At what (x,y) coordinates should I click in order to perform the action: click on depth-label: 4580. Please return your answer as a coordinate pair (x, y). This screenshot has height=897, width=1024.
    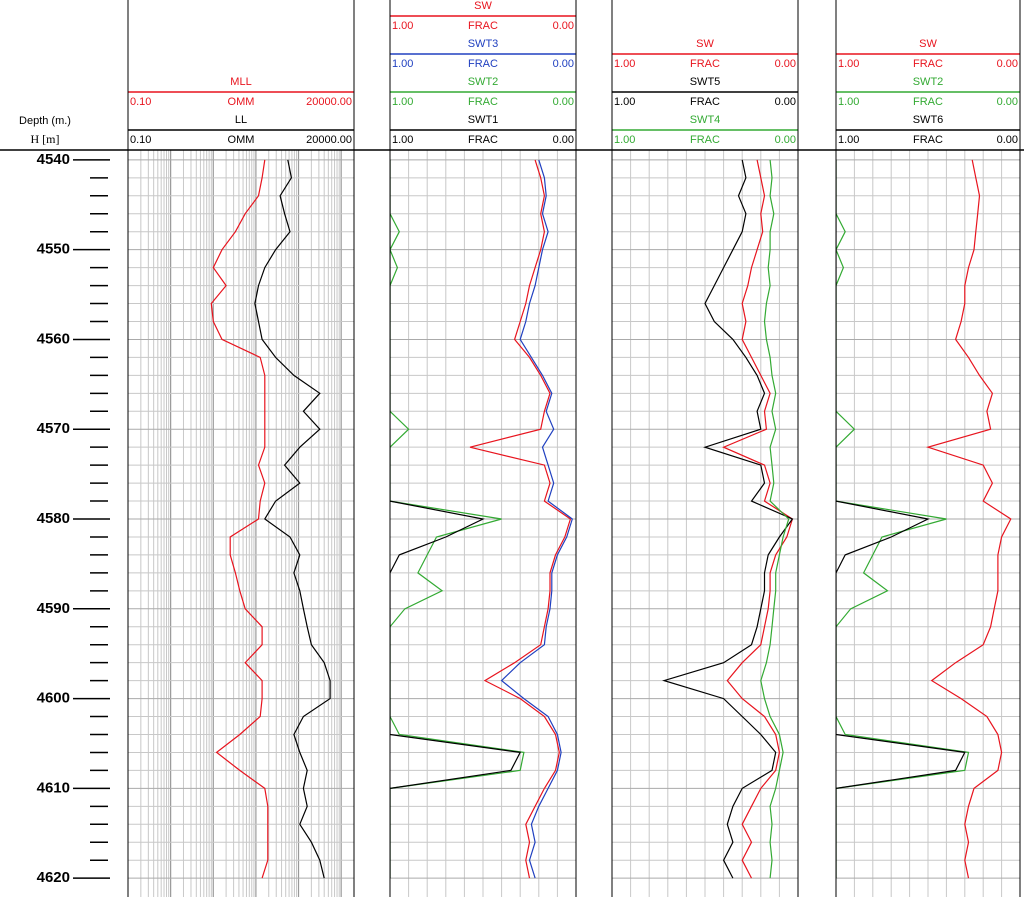
    Looking at the image, I should click on (53, 518).